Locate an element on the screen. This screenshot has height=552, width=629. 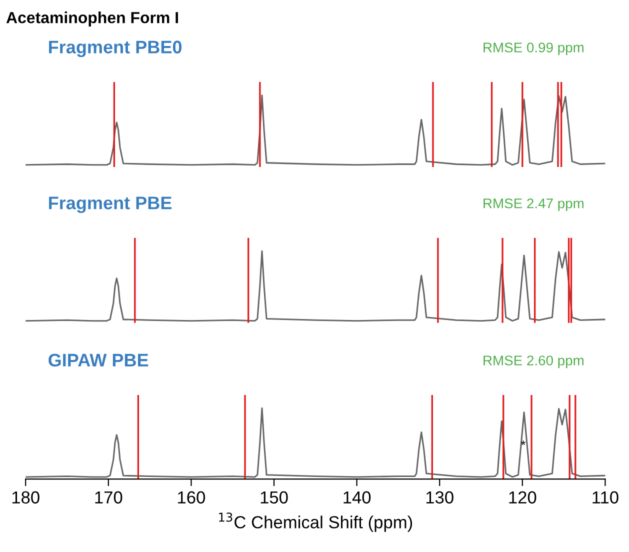
x-tick-label: 150 is located at coordinates (274, 497).